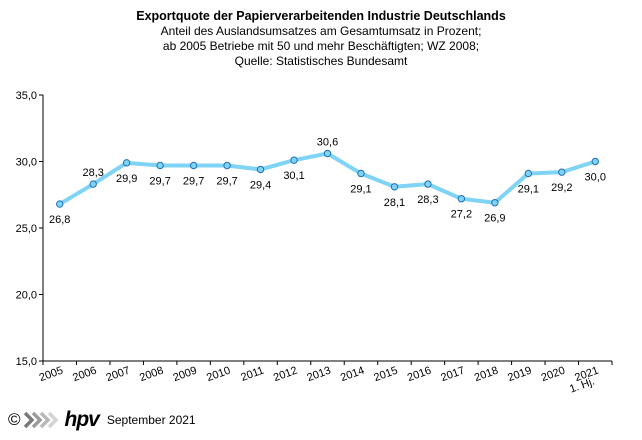 The height and width of the screenshot is (440, 642). Describe the element at coordinates (26, 229) in the screenshot. I see `y-tick-label: 25,0` at that location.